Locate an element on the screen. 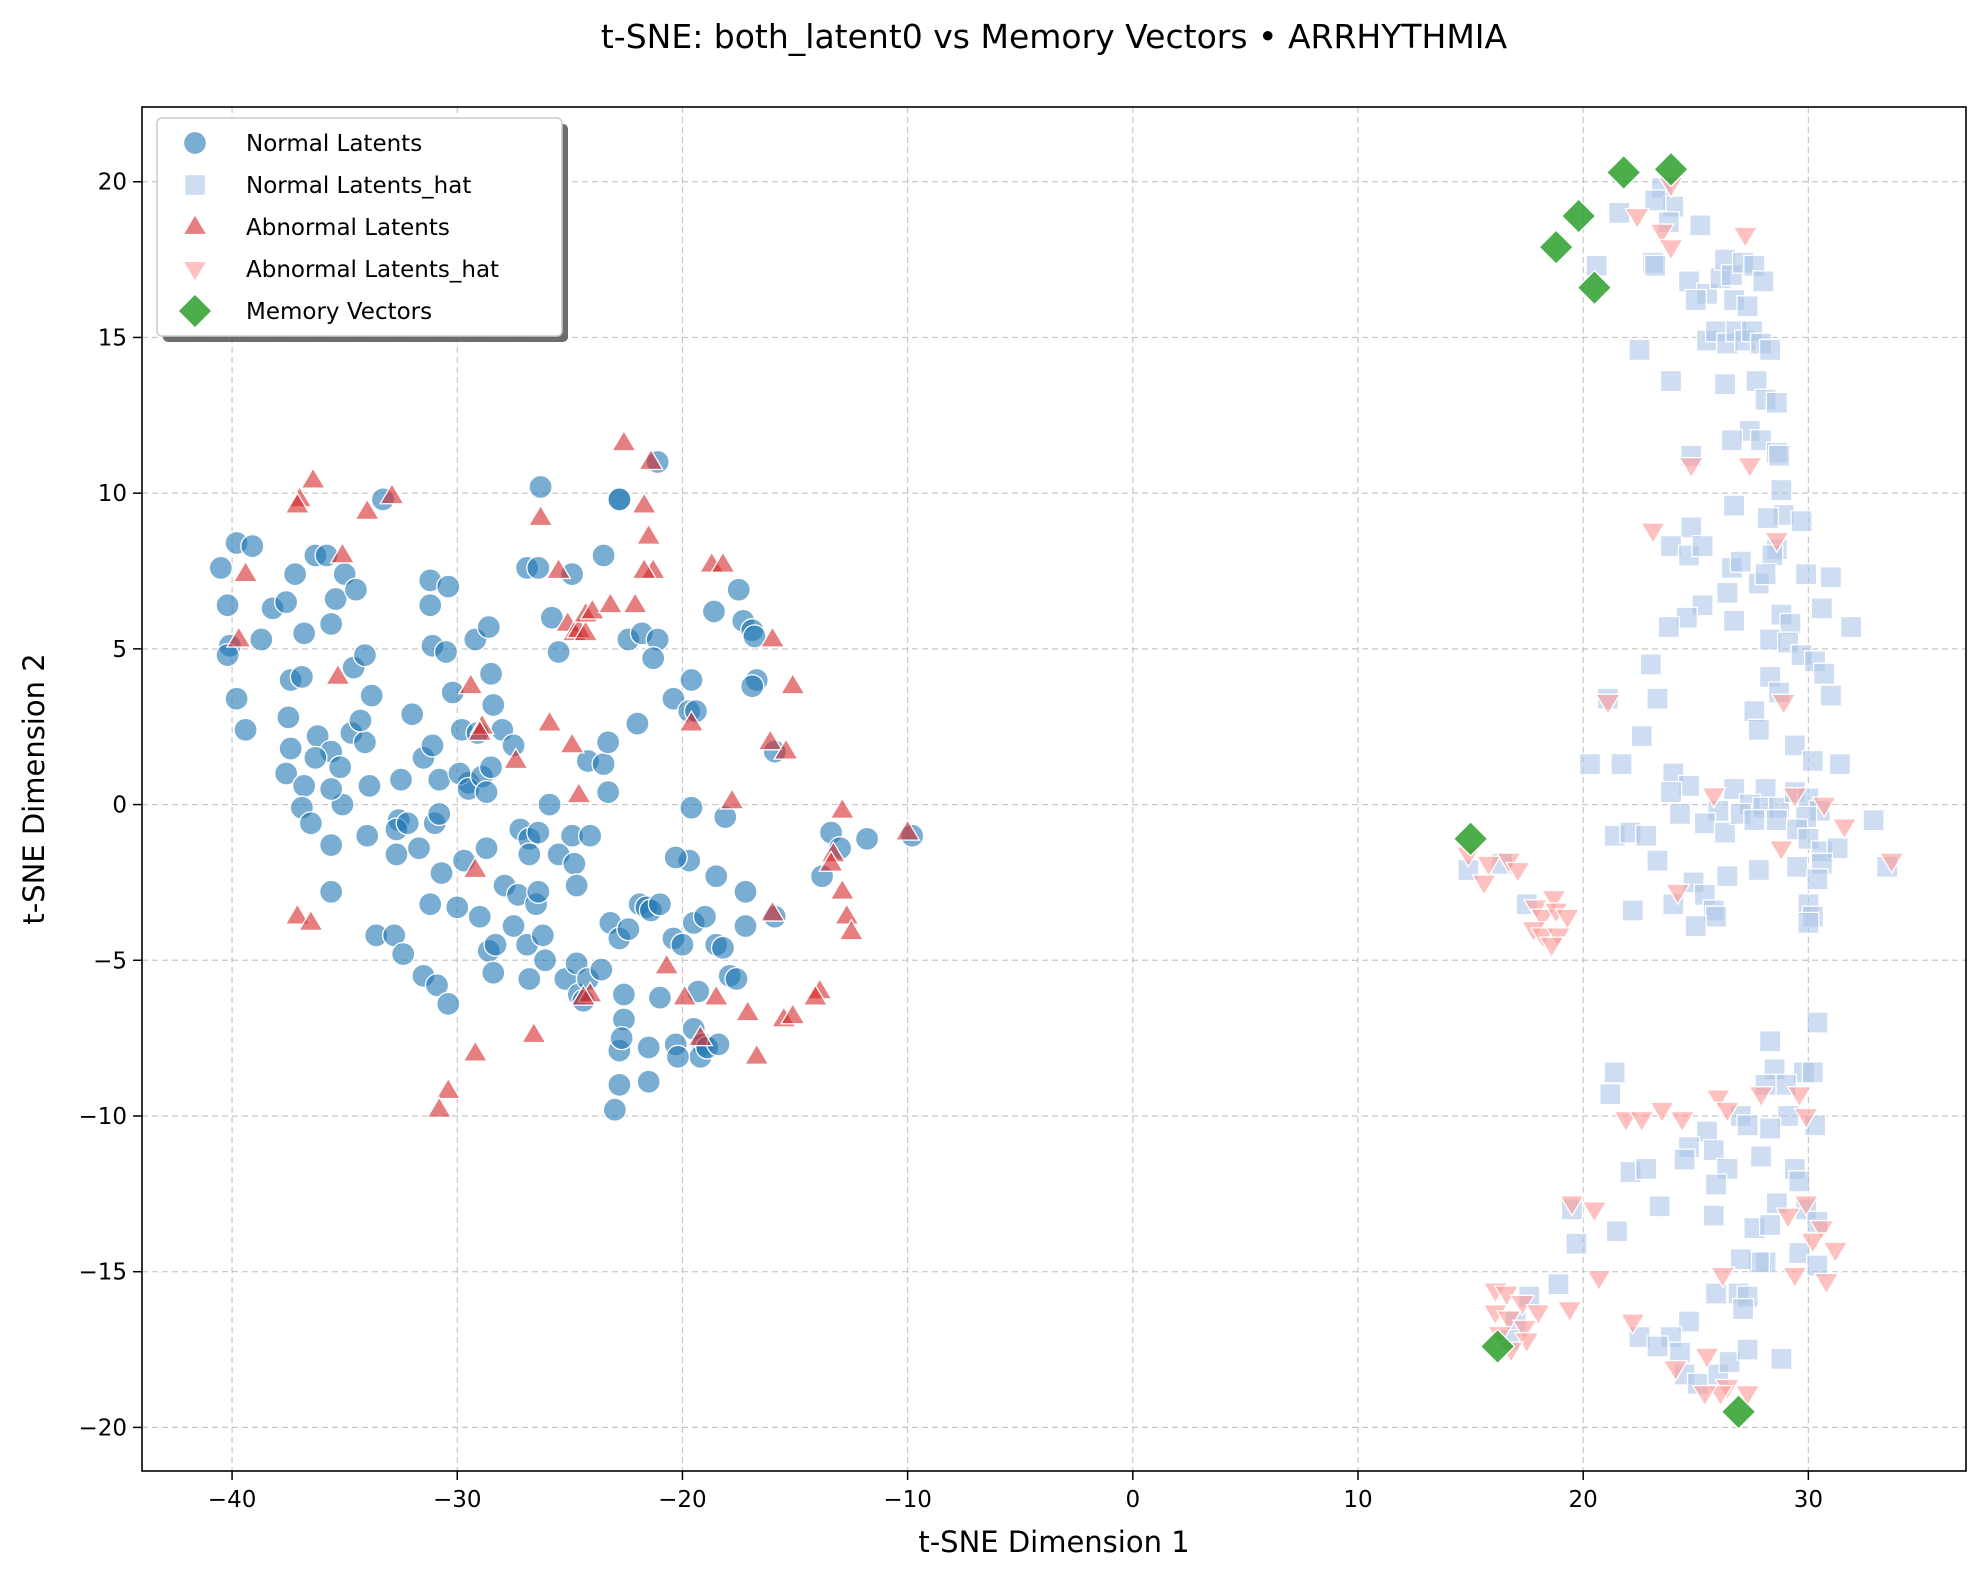 The image size is (1979, 1579). x-tick-label: −10 is located at coordinates (907, 1500).